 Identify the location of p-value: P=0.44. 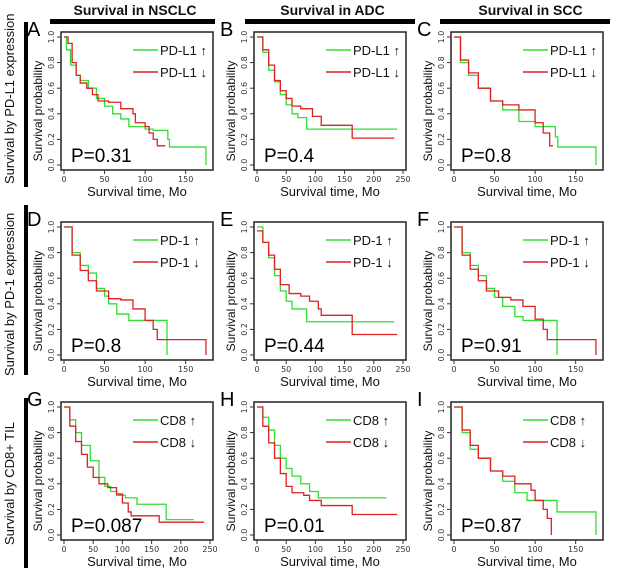
(294, 346).